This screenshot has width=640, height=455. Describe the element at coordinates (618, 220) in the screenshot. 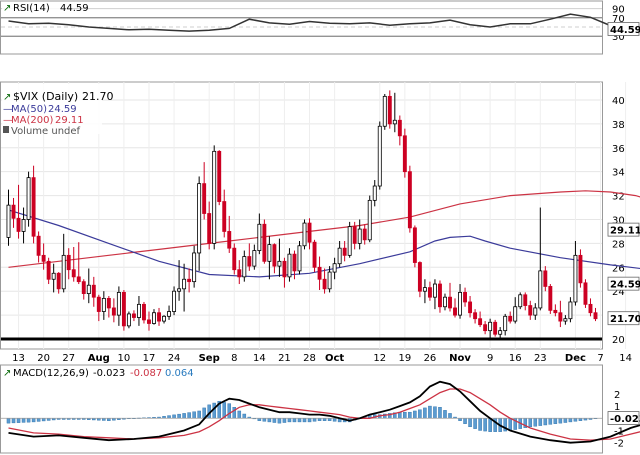

I see `price-tick-label: 30` at that location.